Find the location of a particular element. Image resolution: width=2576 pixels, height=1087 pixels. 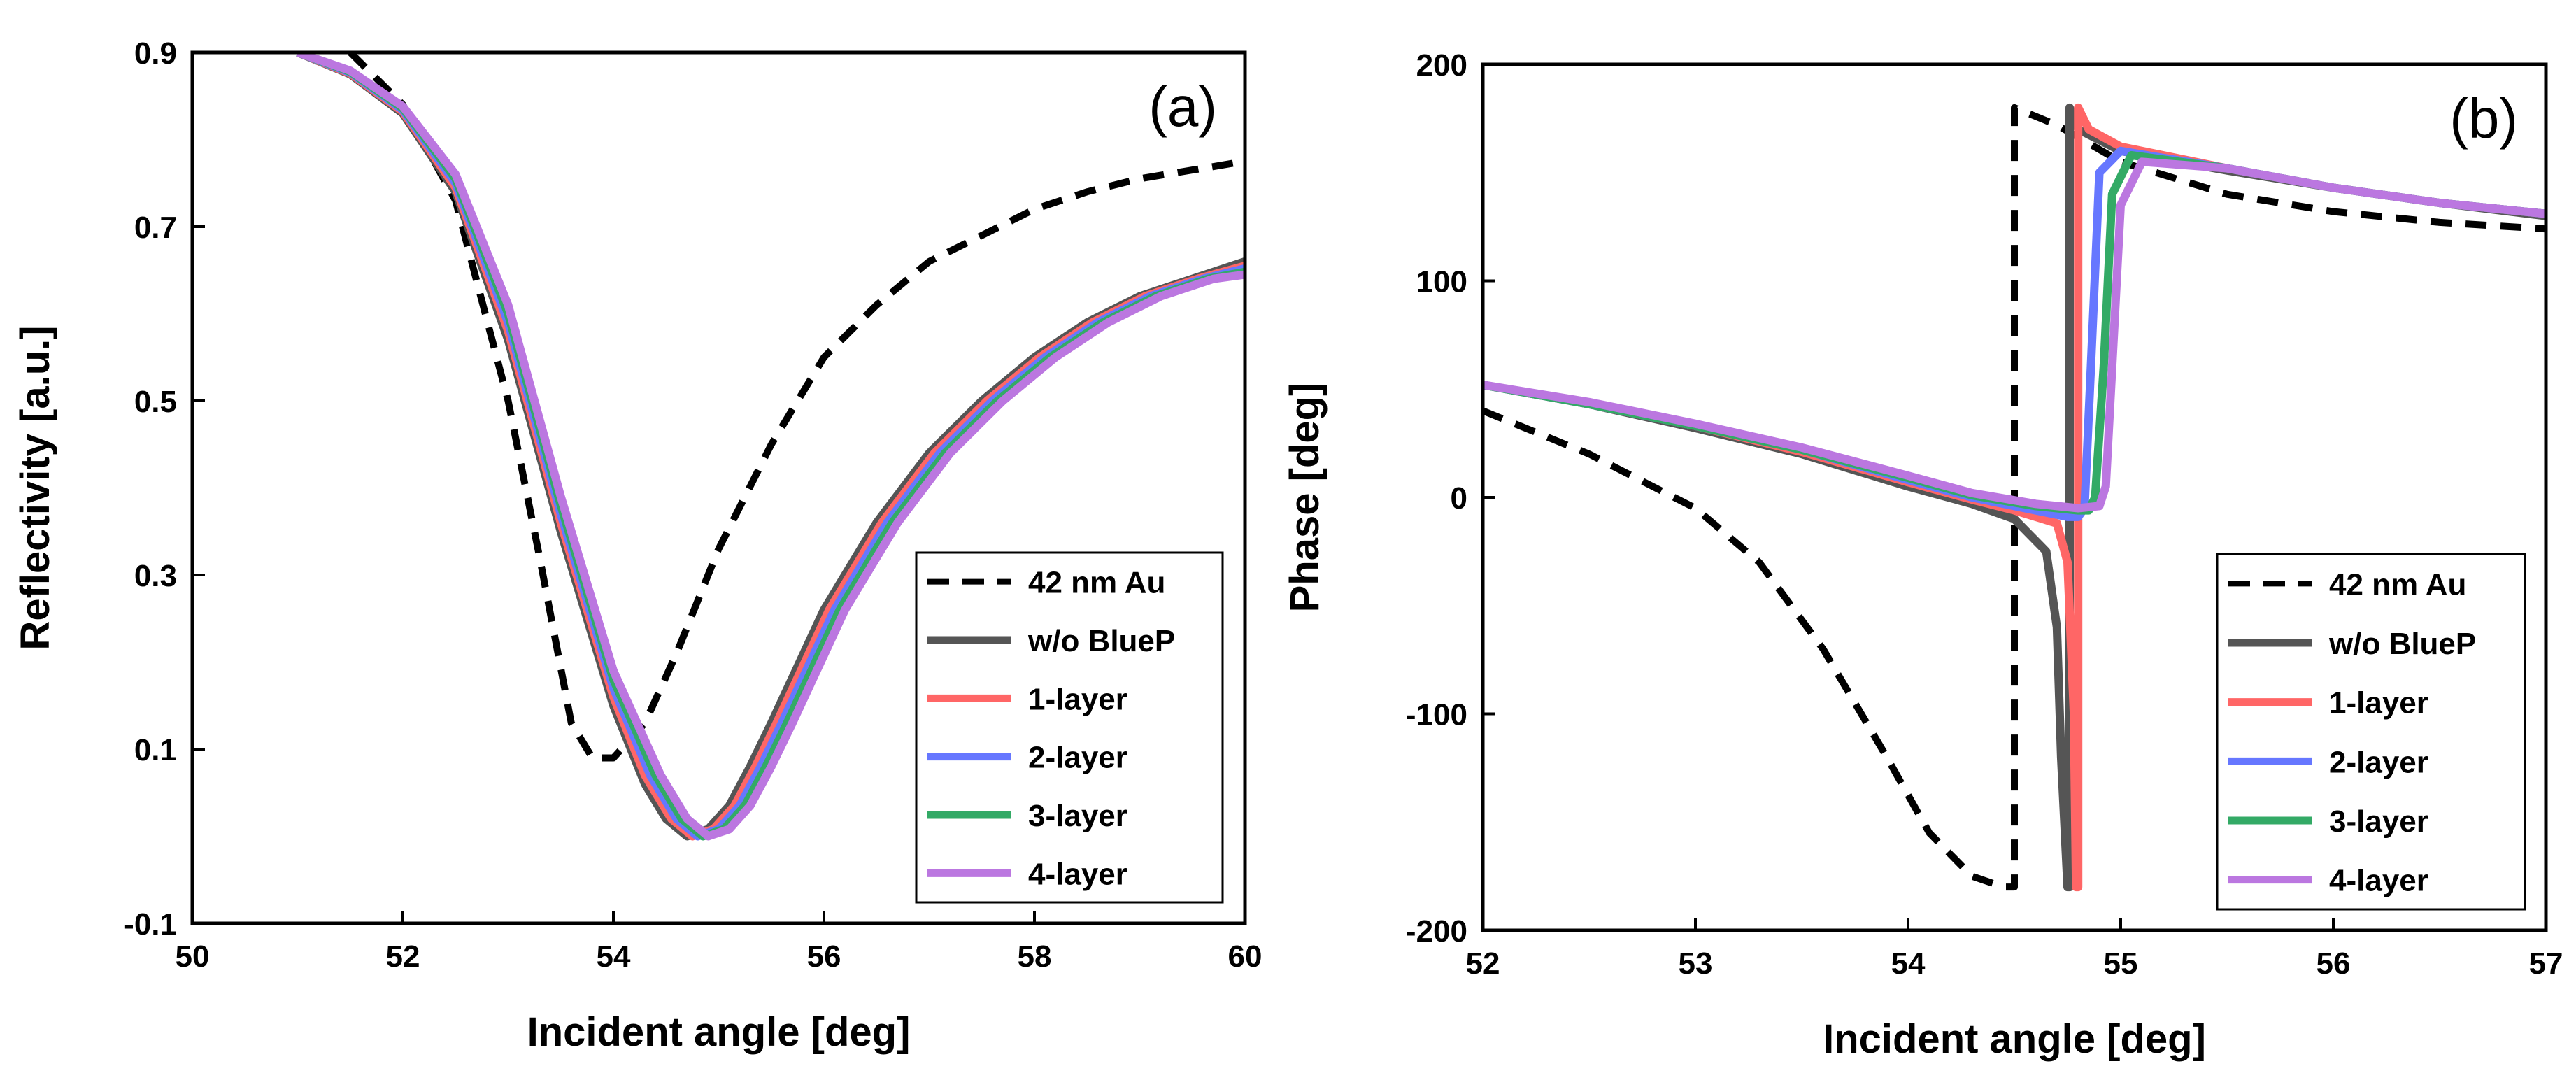

panel-b-x-tick-label: 54 is located at coordinates (1908, 963).